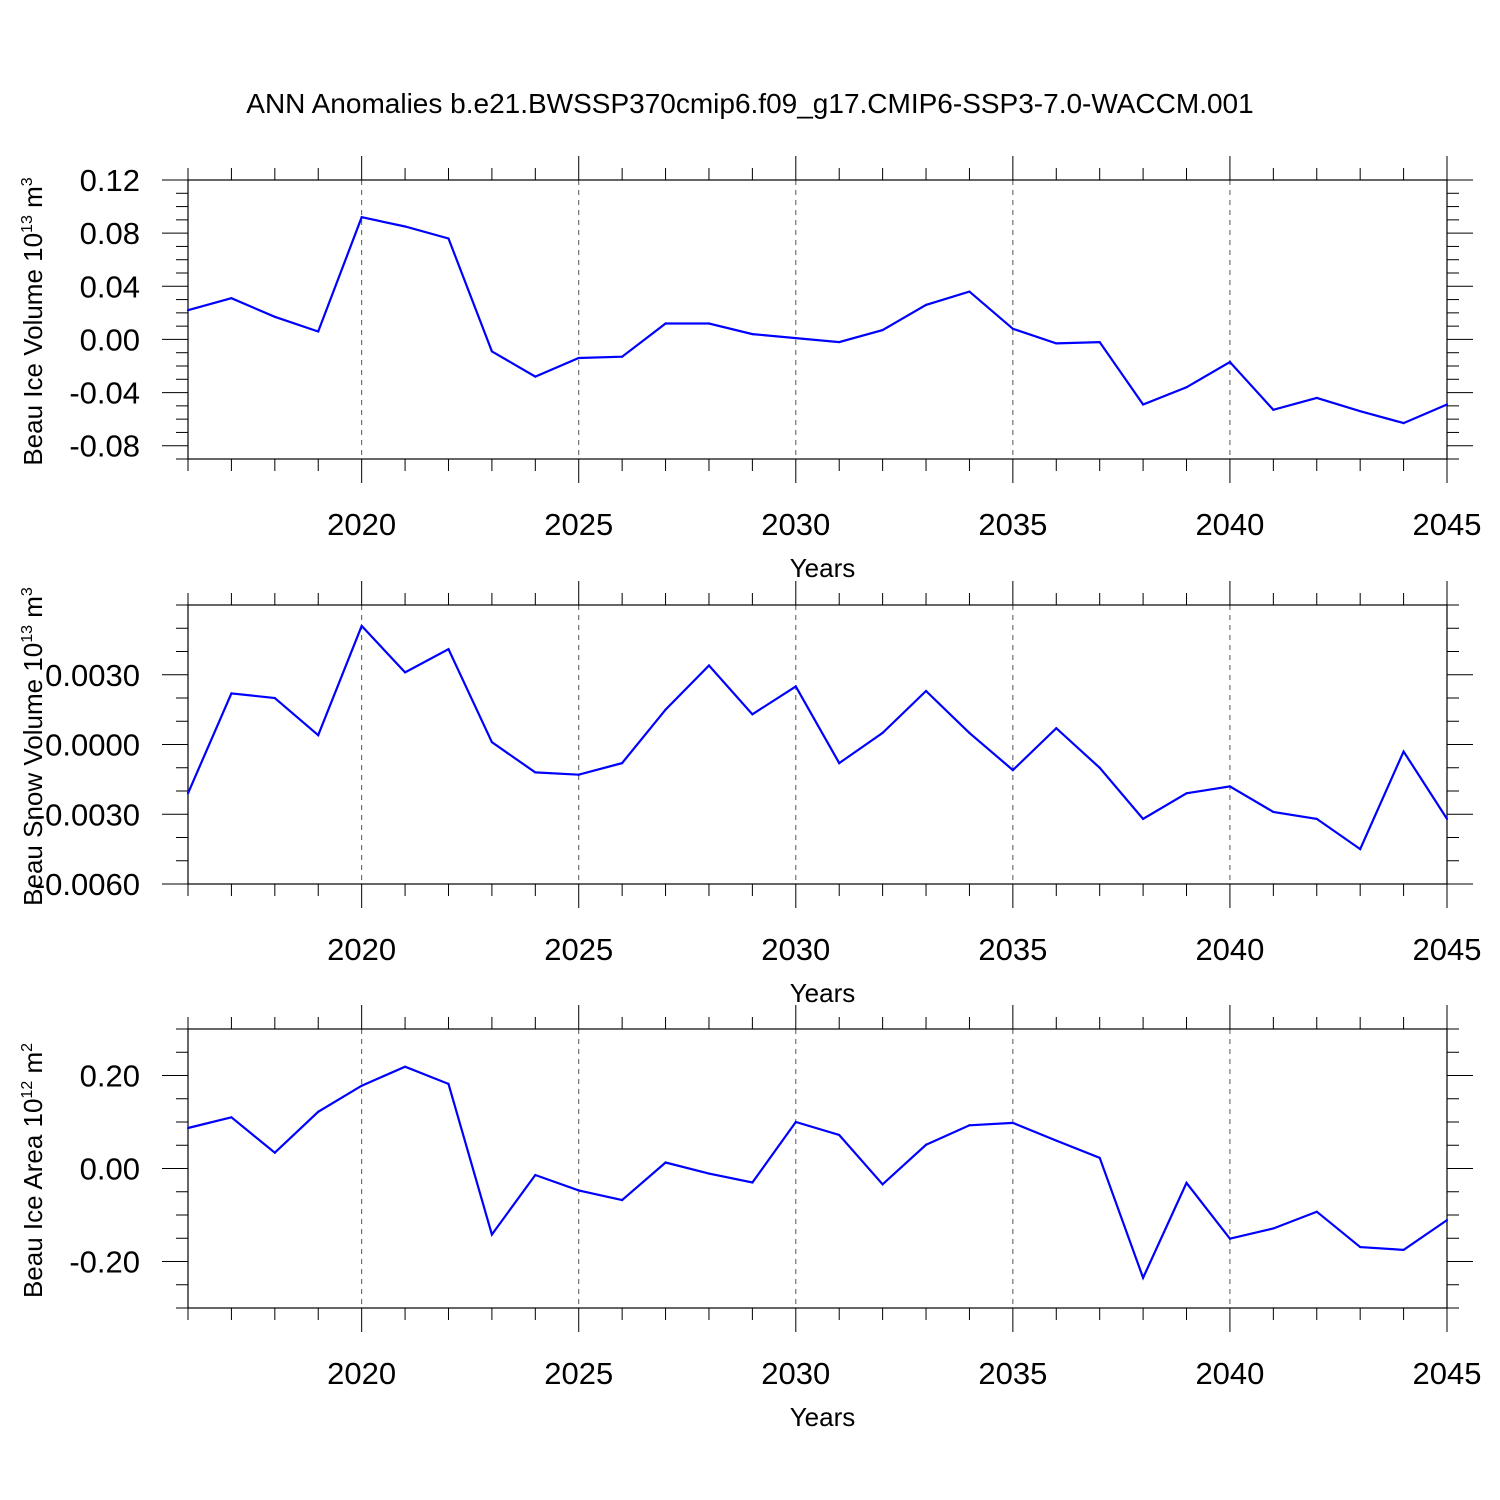 This screenshot has height=1500, width=1500. Describe the element at coordinates (33, 321) in the screenshot. I see `y-axis-title: Beau Ice Volume 1013 m3` at that location.